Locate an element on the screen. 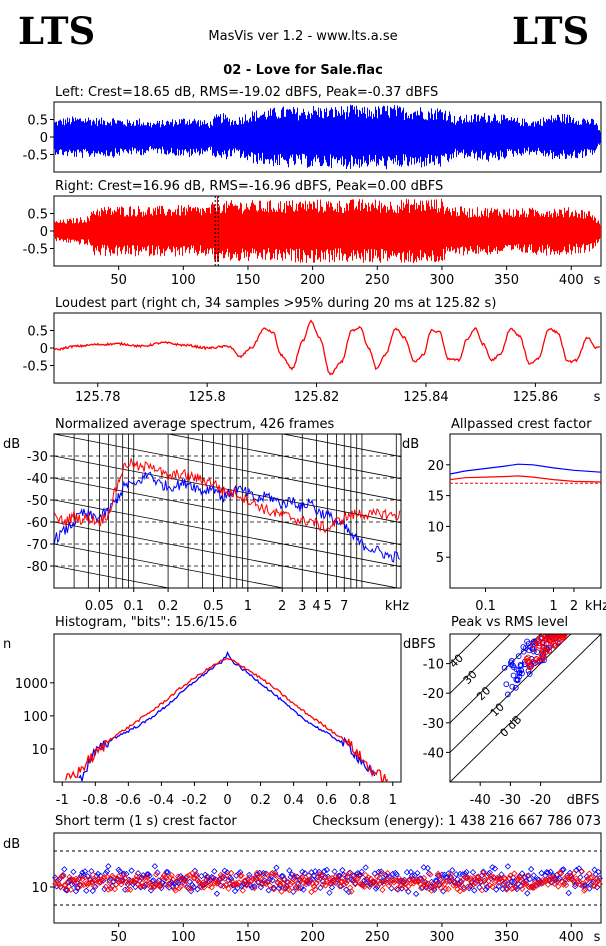 The width and height of the screenshot is (606, 946). histogram-ytick-label: 1000 is located at coordinates (31, 684).